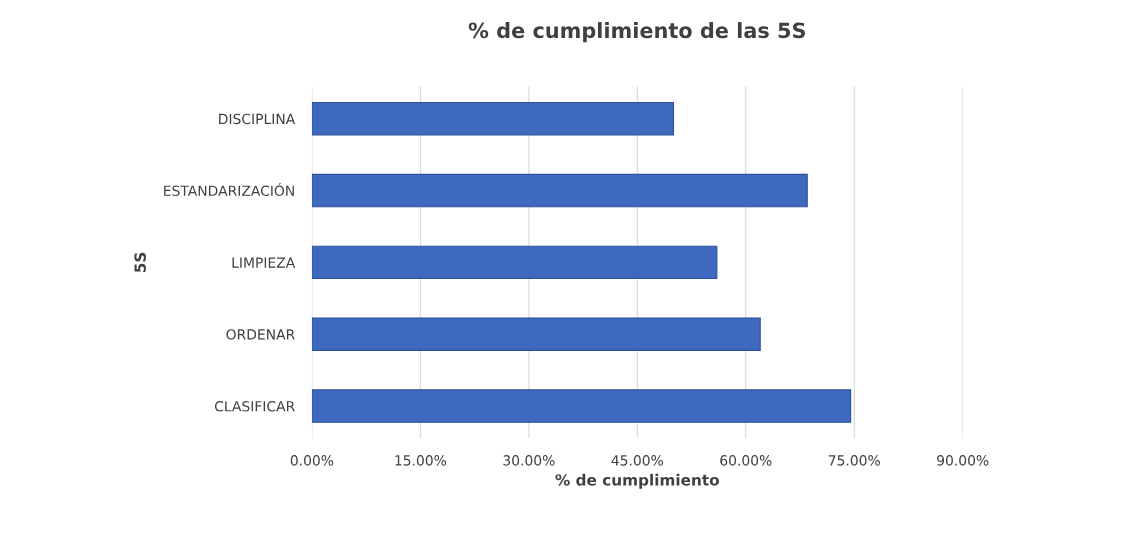  Describe the element at coordinates (854, 460) in the screenshot. I see `x-tick-label: 75.00%` at that location.